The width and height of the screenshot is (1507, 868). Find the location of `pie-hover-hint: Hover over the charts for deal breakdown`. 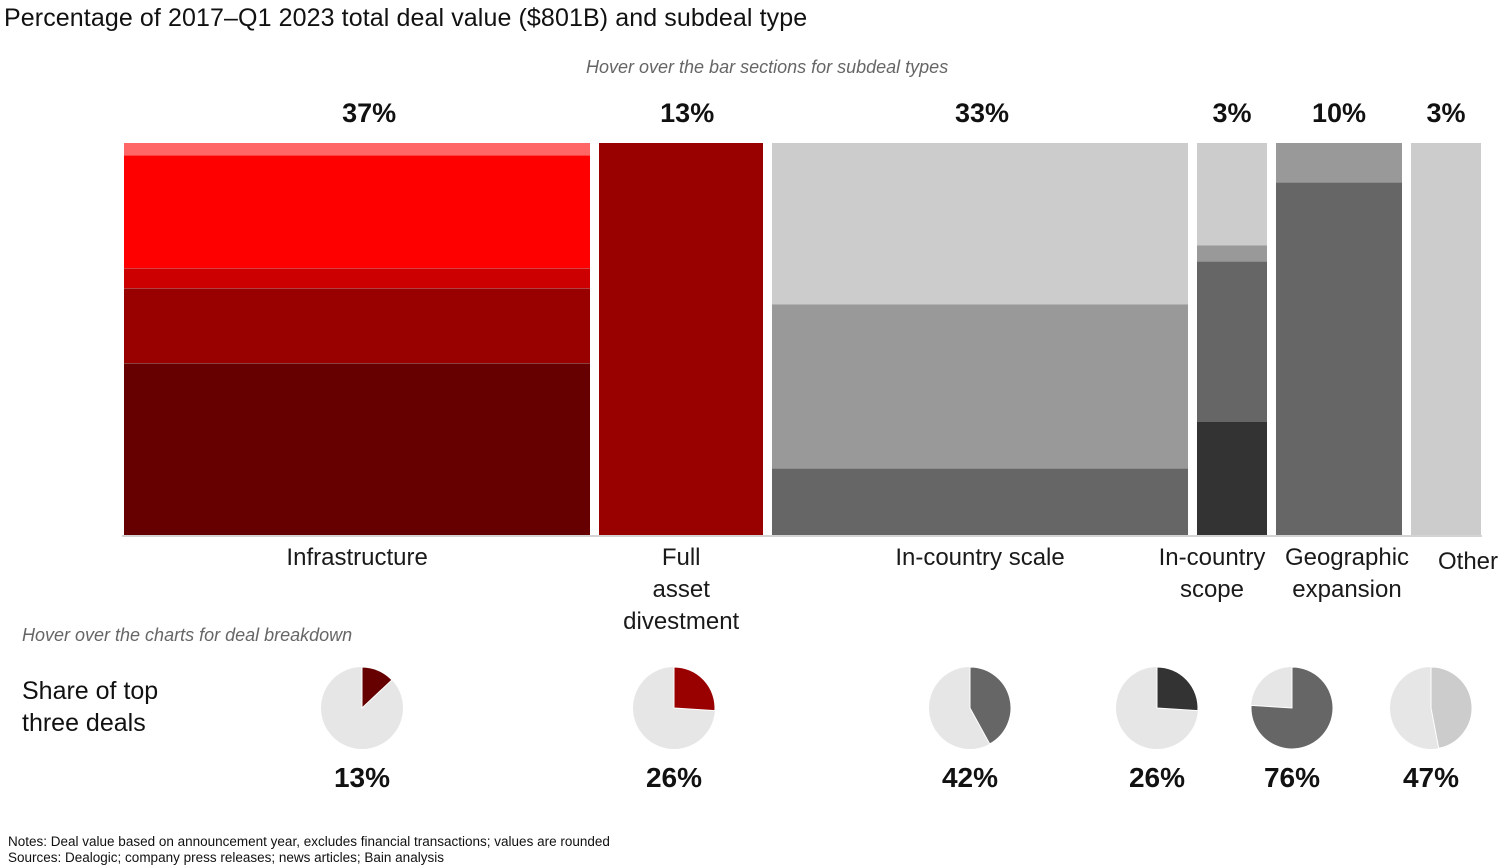

pie-hover-hint: Hover over the charts for deal breakdown is located at coordinates (187, 635).